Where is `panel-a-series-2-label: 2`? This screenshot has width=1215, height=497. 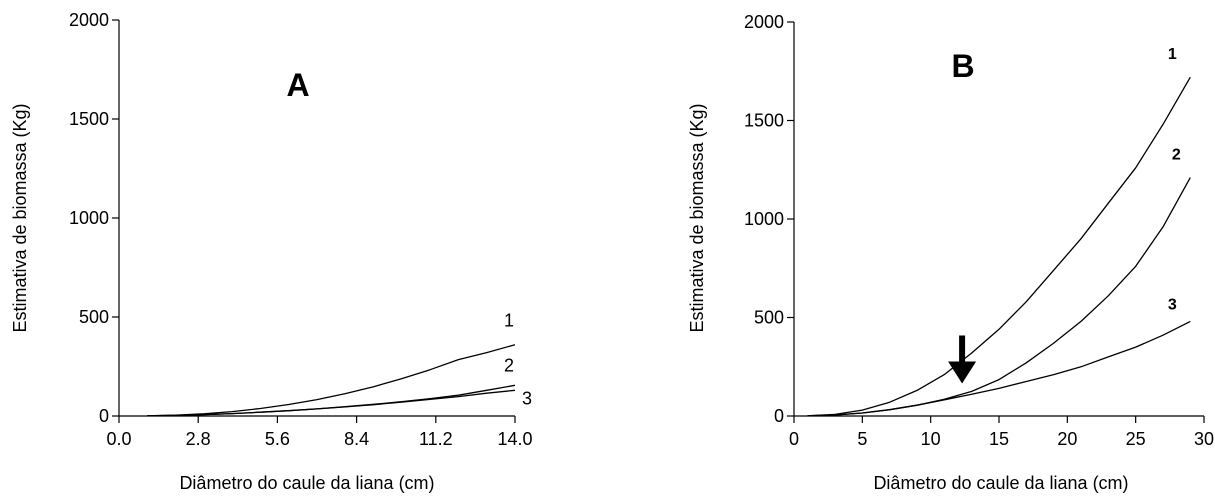 panel-a-series-2-label: 2 is located at coordinates (509, 365).